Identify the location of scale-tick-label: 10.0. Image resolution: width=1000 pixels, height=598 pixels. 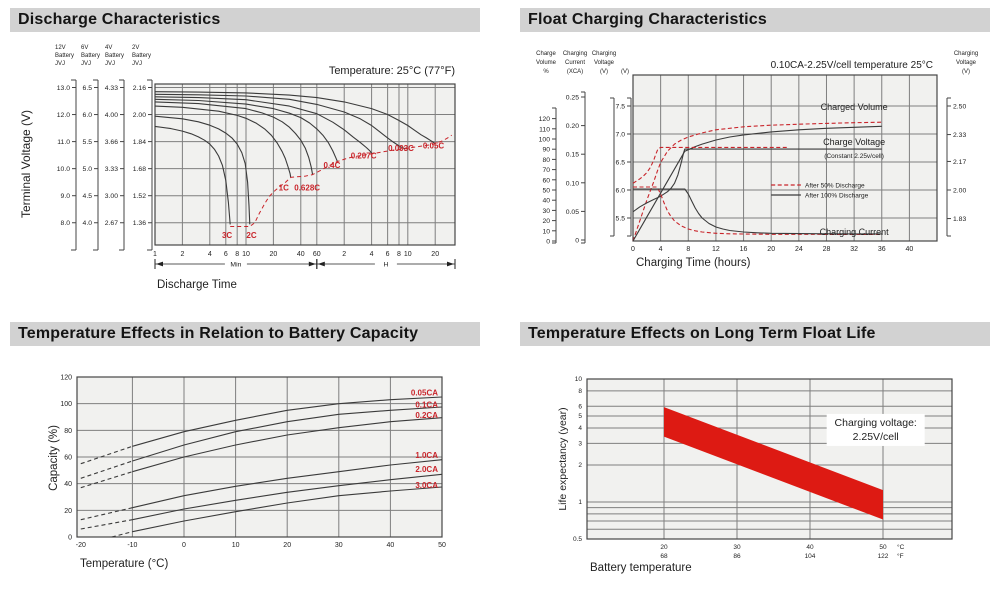
(63, 169).